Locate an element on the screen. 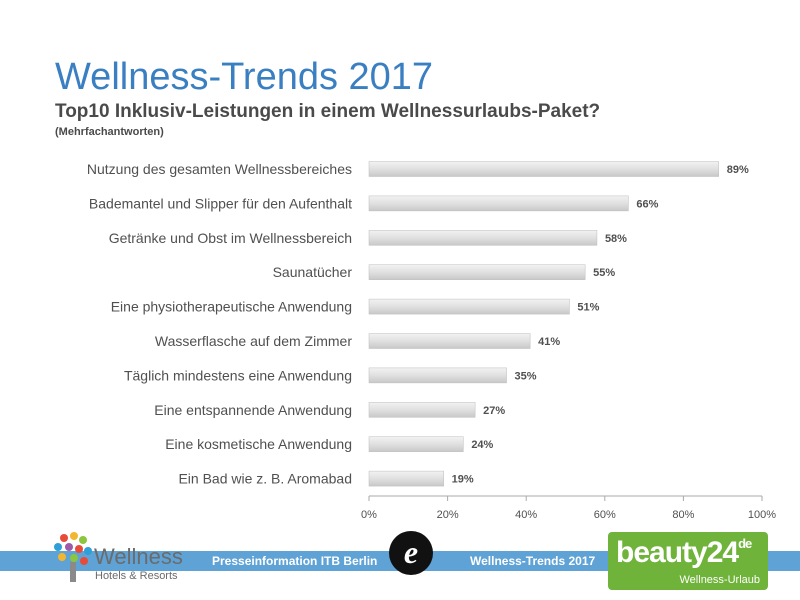  beauty24-brand: beauty24de is located at coordinates (684, 553).